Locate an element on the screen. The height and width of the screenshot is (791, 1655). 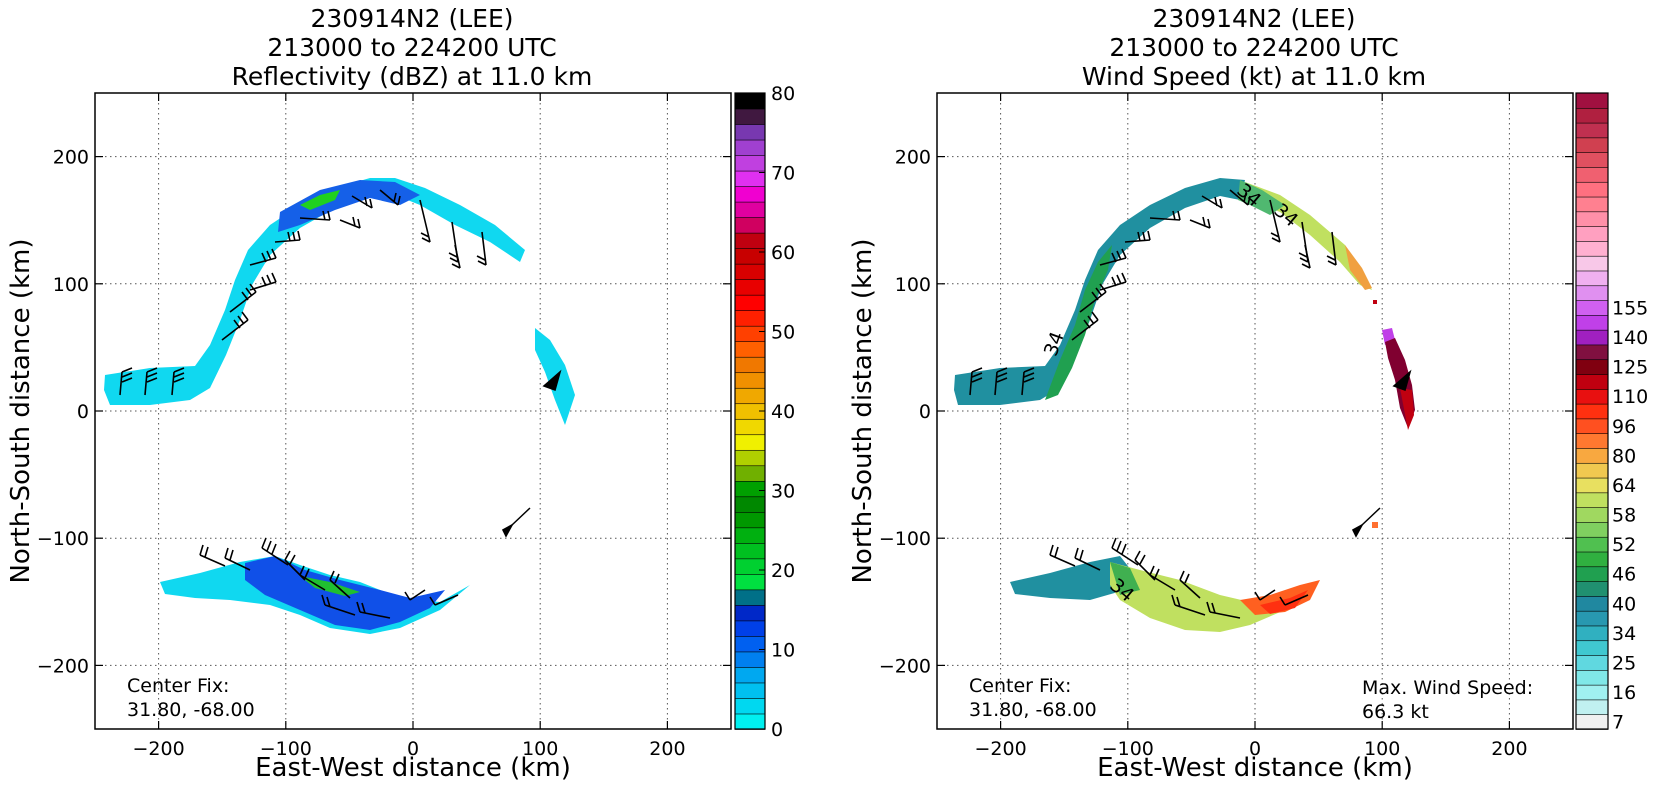
wind-speed-x-tick-label: −200 is located at coordinates (1001, 749).